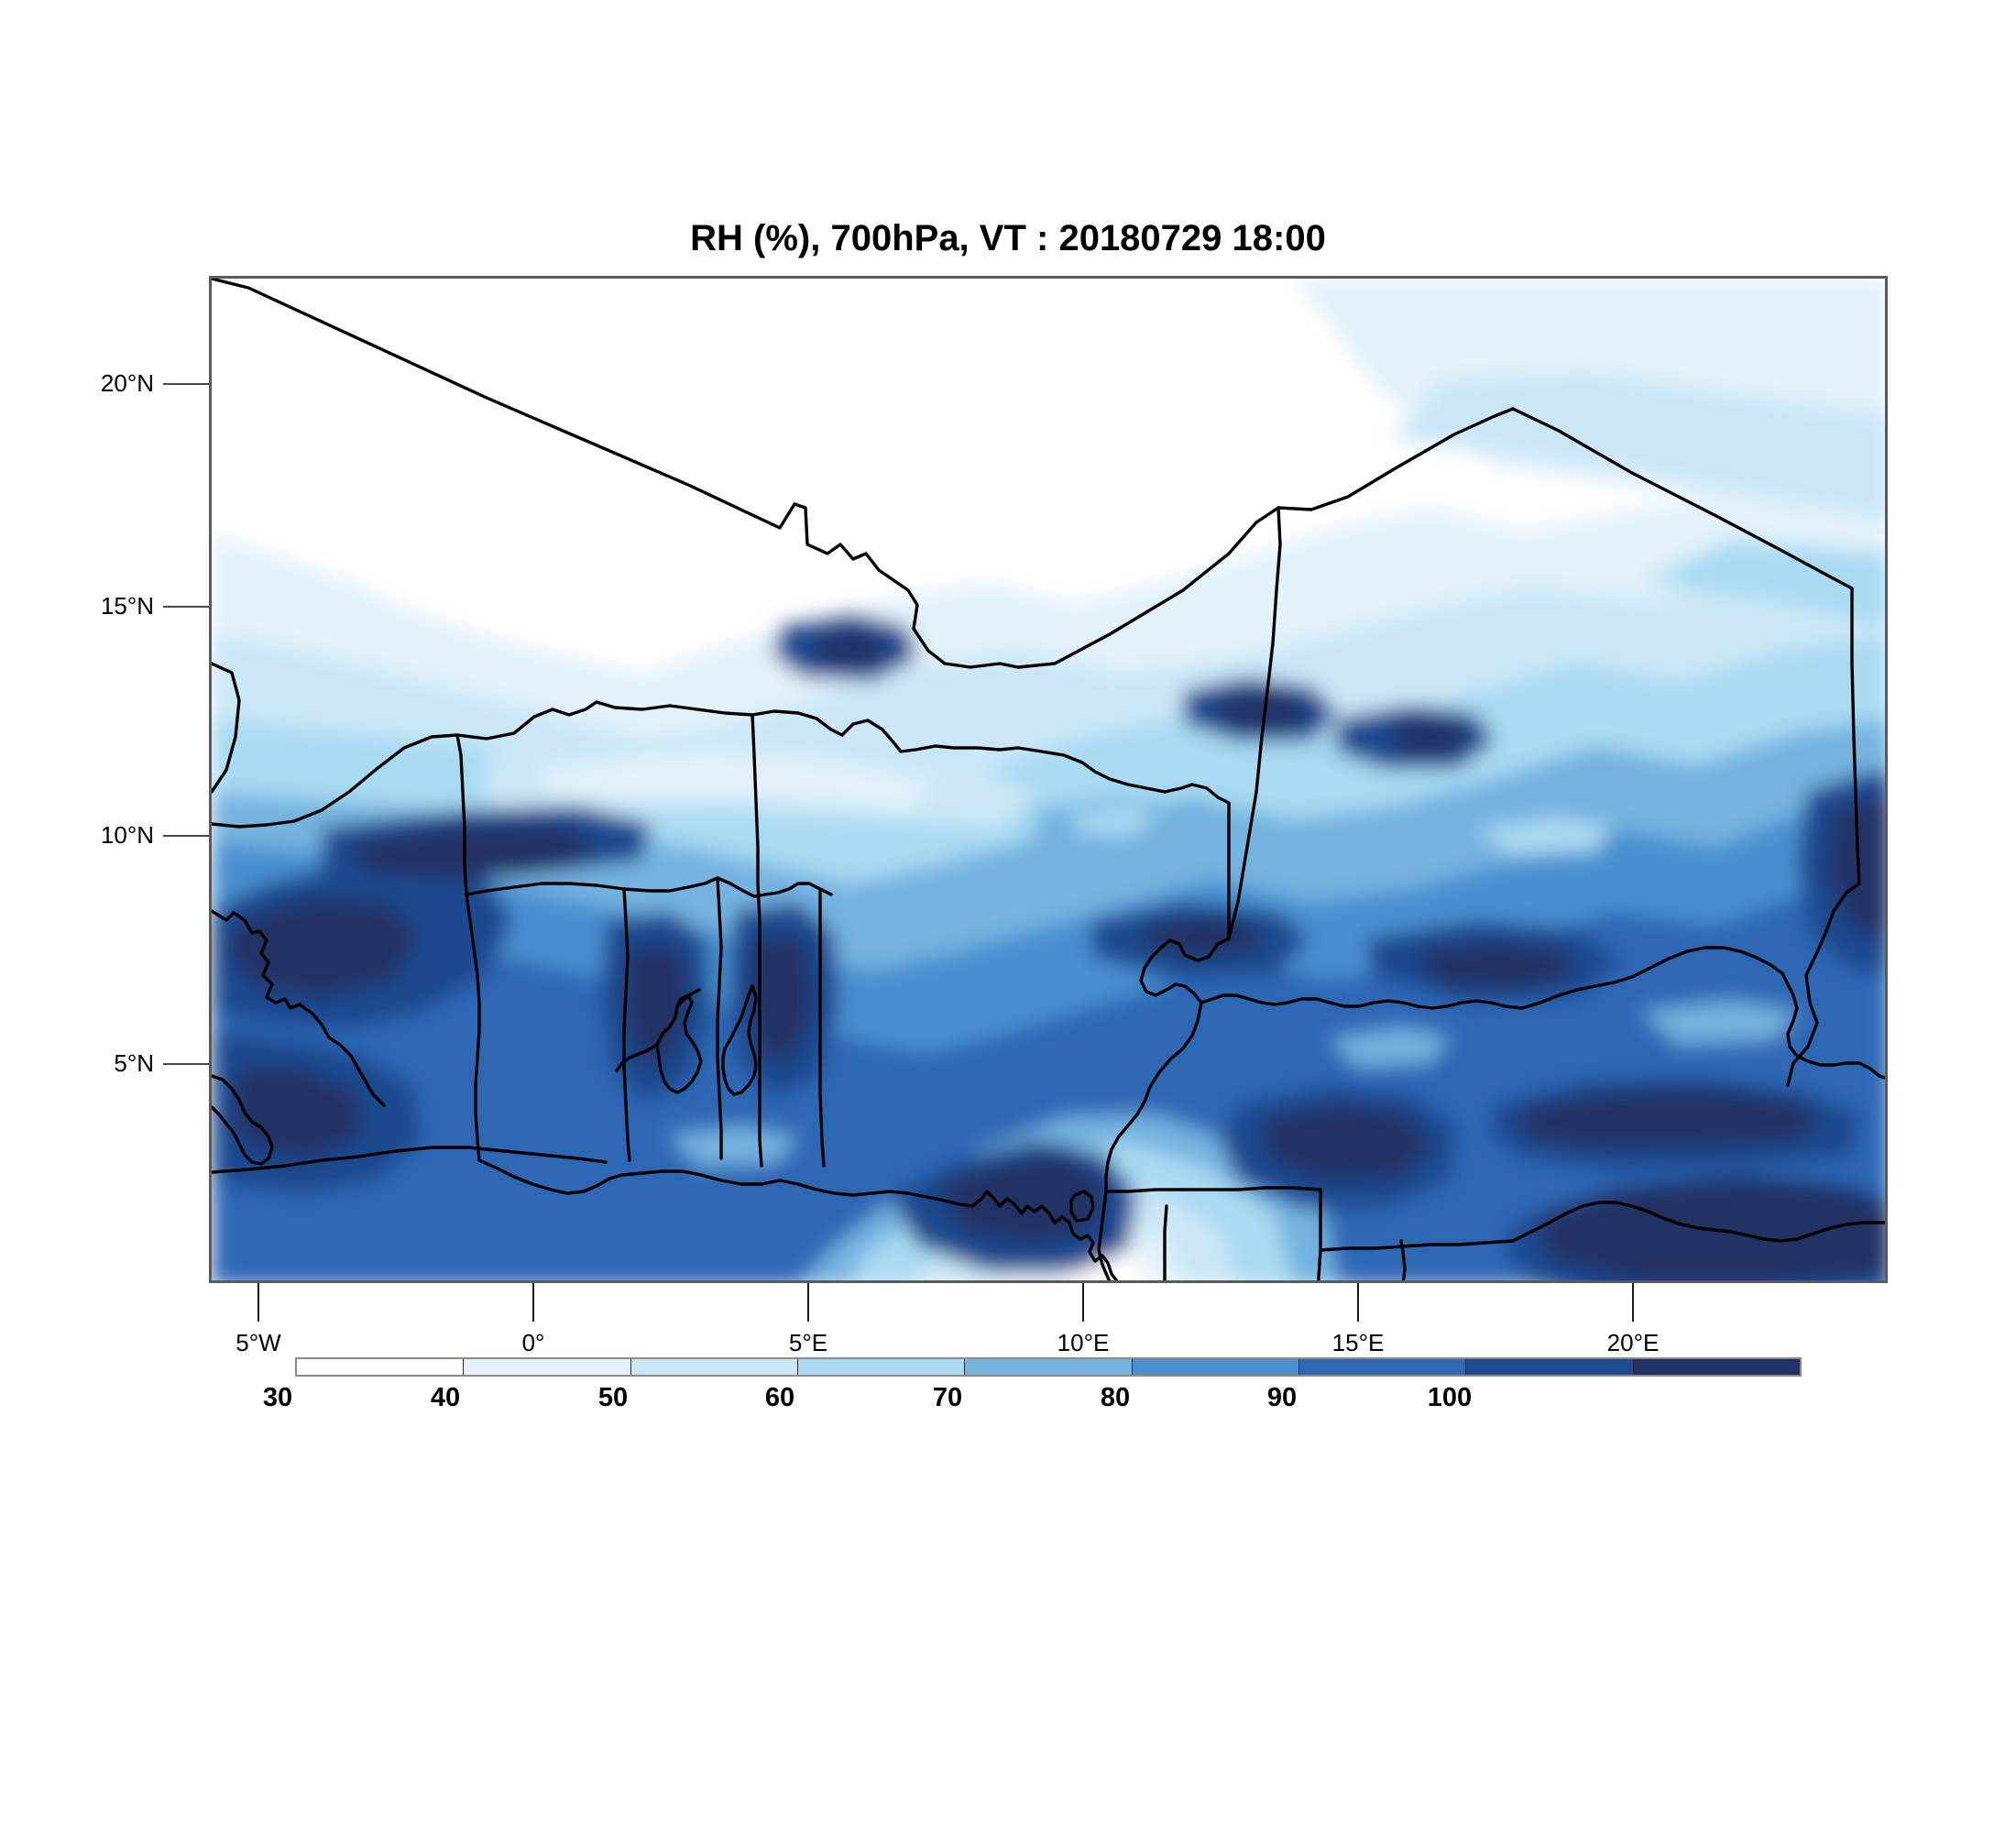 The width and height of the screenshot is (2016, 1833). I want to click on colorbar-tick-90: 90, so click(1282, 1397).